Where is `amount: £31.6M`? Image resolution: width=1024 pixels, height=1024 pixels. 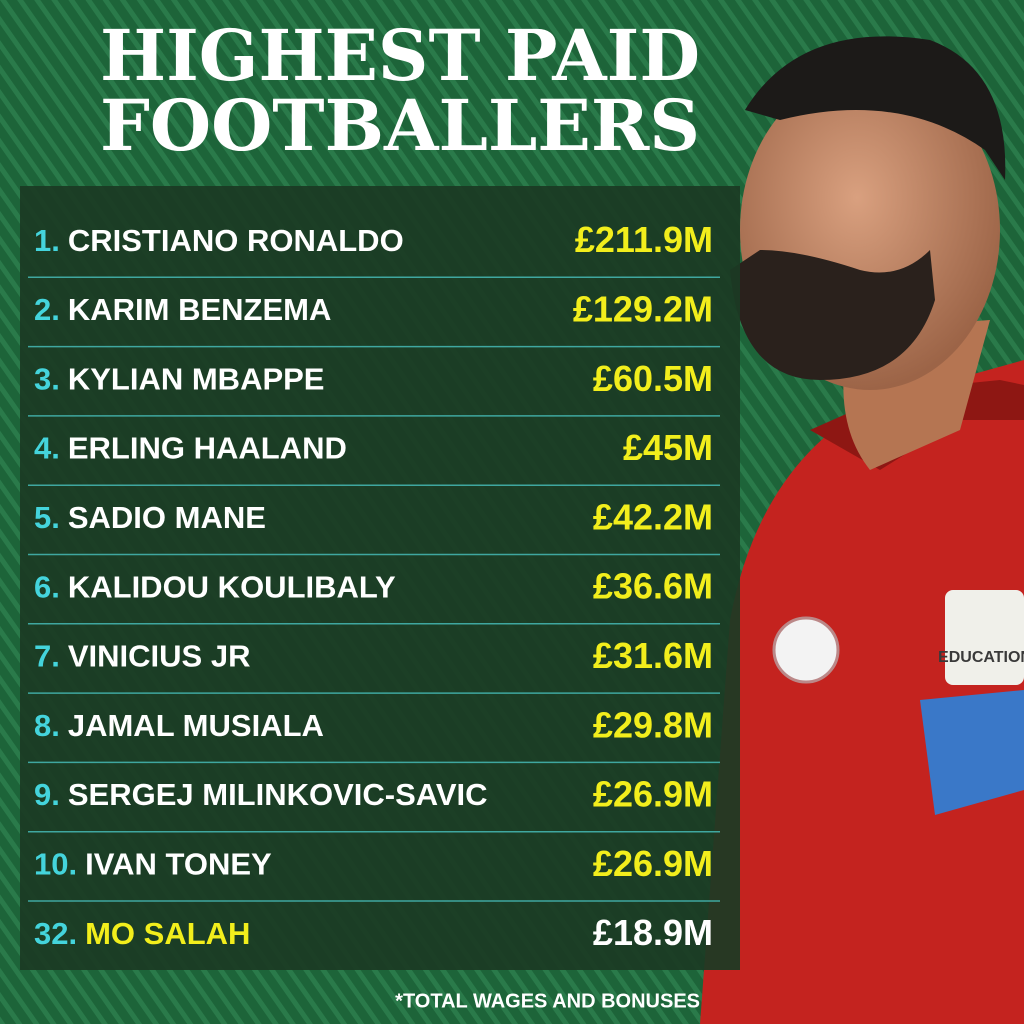 amount: £31.6M is located at coordinates (653, 655).